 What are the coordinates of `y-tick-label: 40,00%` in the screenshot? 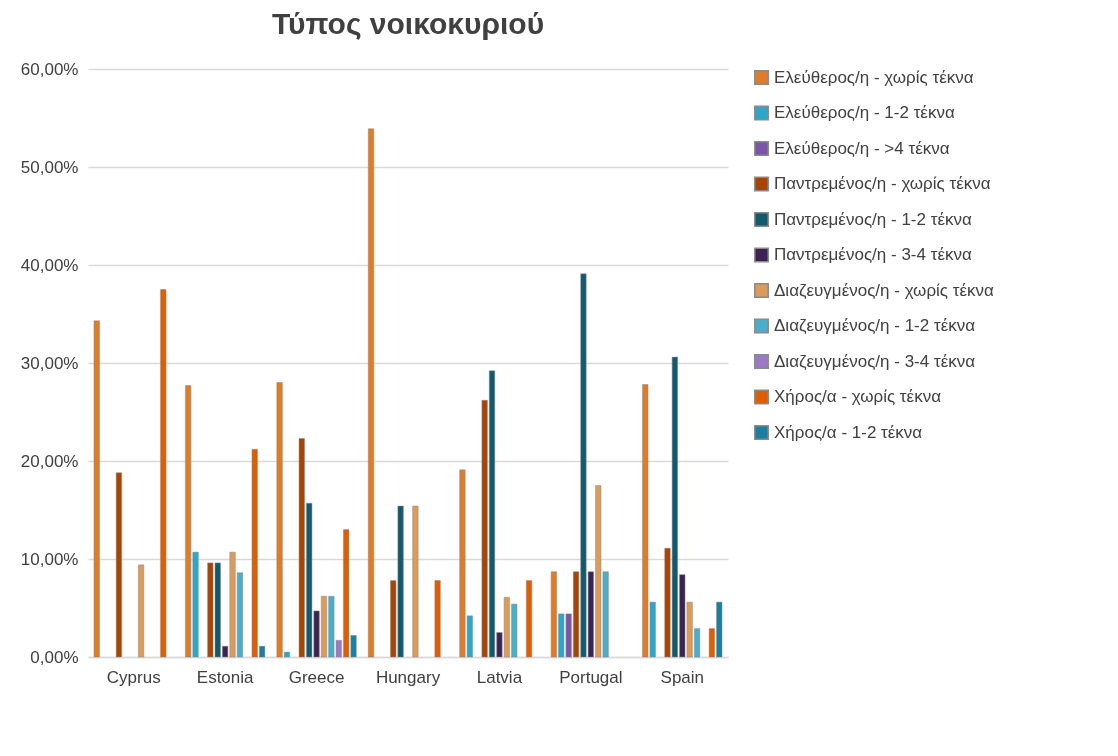 It's located at (49, 265).